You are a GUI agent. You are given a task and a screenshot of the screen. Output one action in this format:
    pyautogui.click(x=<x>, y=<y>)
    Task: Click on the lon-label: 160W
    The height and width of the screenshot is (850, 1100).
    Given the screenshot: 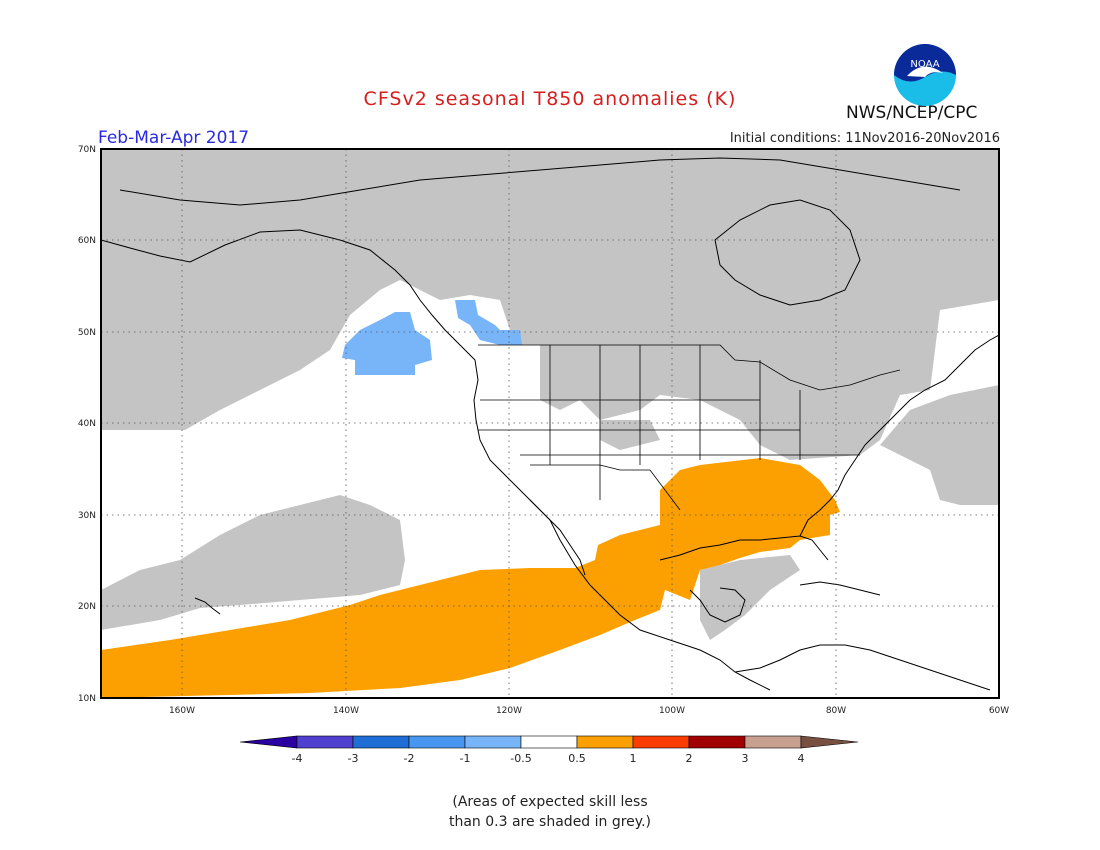 What is the action you would take?
    pyautogui.click(x=182, y=711)
    